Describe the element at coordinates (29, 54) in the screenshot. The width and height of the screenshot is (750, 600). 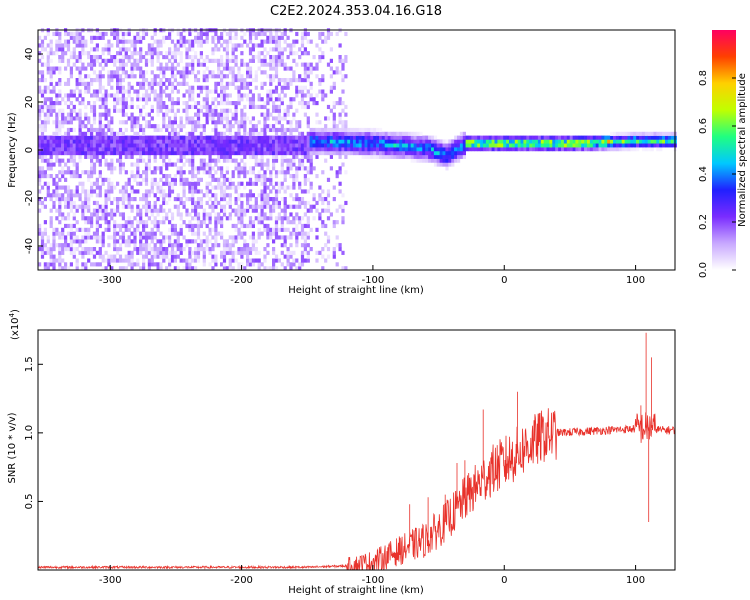
I see `y-tick-label: 40` at that location.